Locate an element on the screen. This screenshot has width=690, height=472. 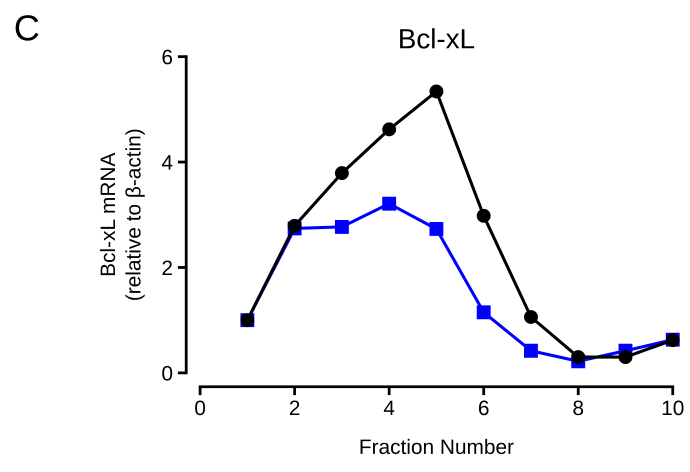
text: C is located at coordinates (27, 28).